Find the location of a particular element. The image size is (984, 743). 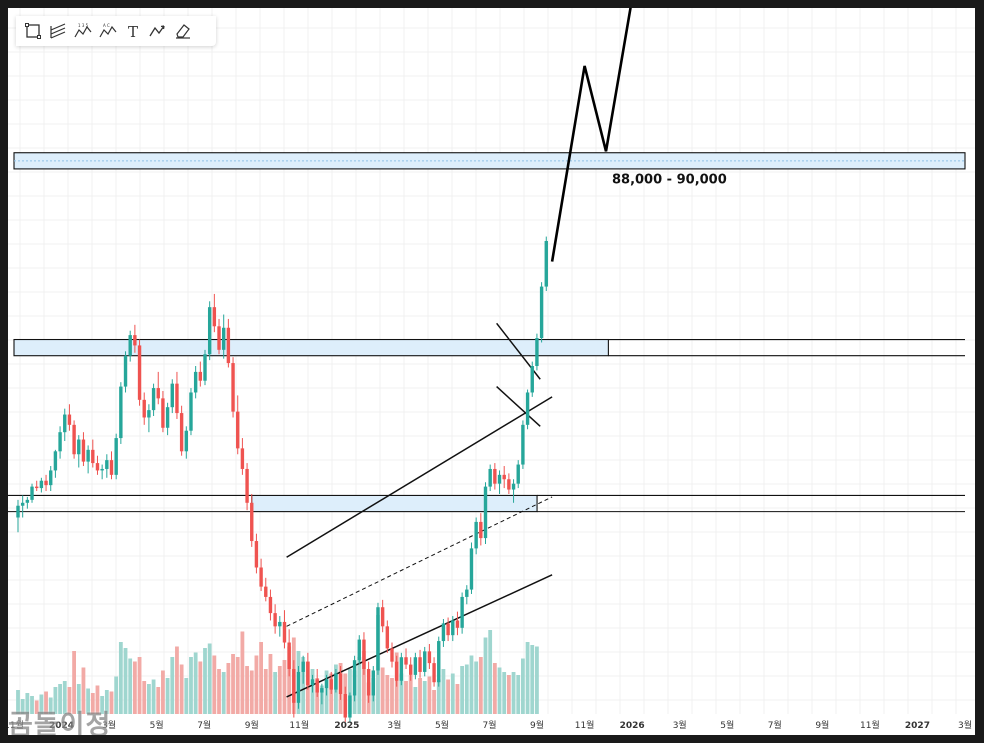

path-tool is located at coordinates (158, 31).